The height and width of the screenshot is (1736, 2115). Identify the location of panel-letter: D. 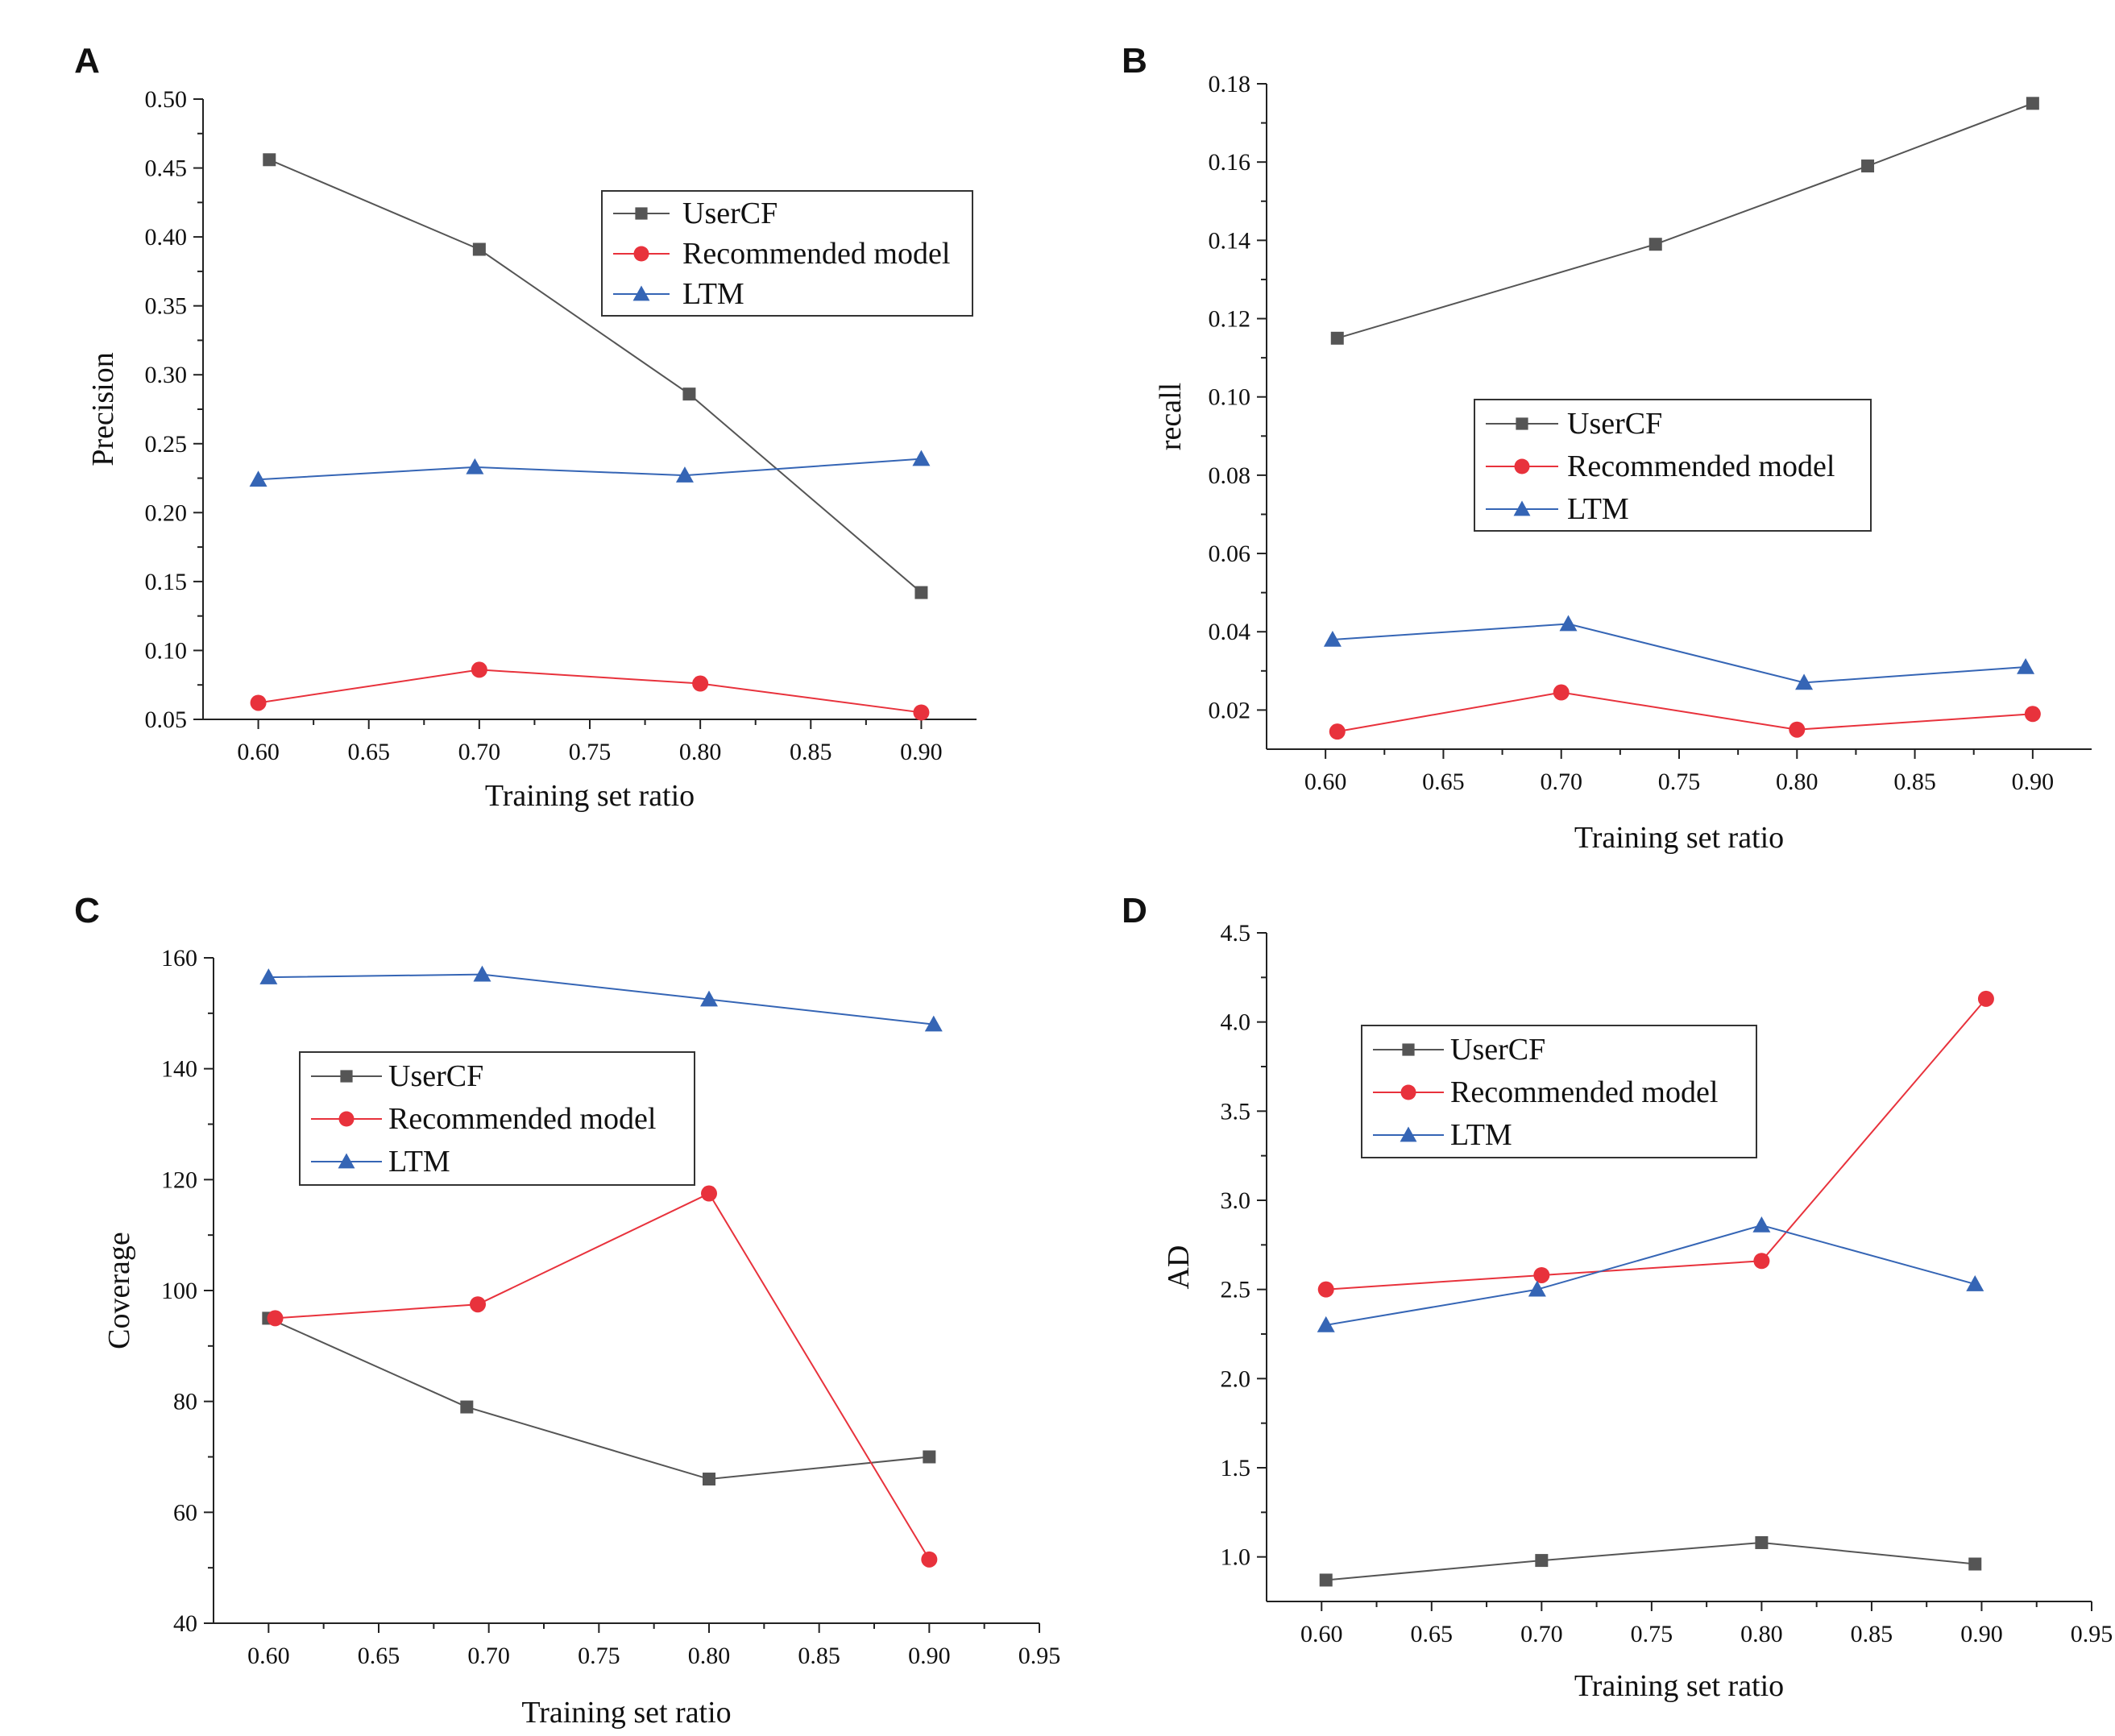
(1134, 911).